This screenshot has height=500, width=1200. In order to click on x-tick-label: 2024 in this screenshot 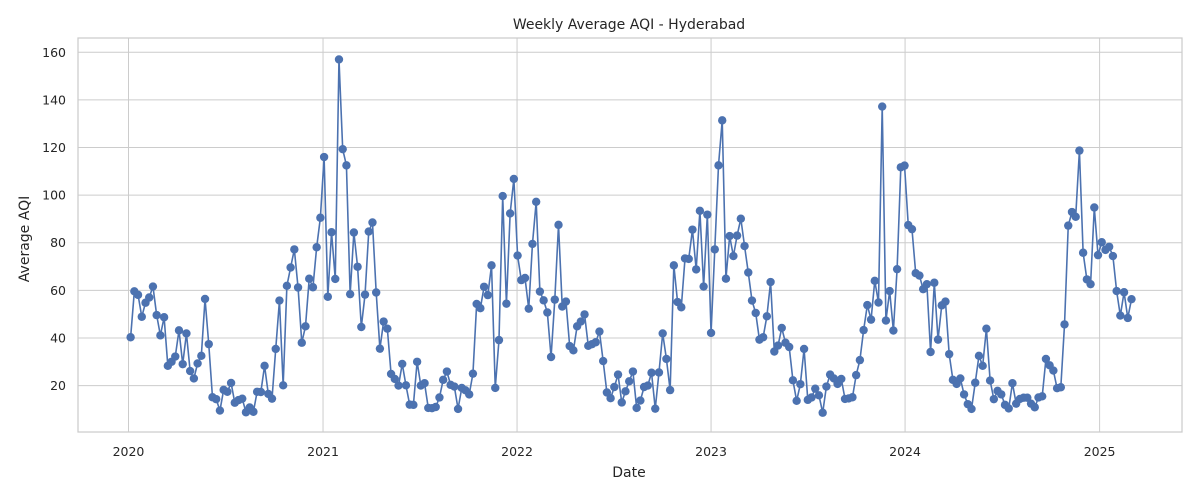, I will do `click(905, 451)`.